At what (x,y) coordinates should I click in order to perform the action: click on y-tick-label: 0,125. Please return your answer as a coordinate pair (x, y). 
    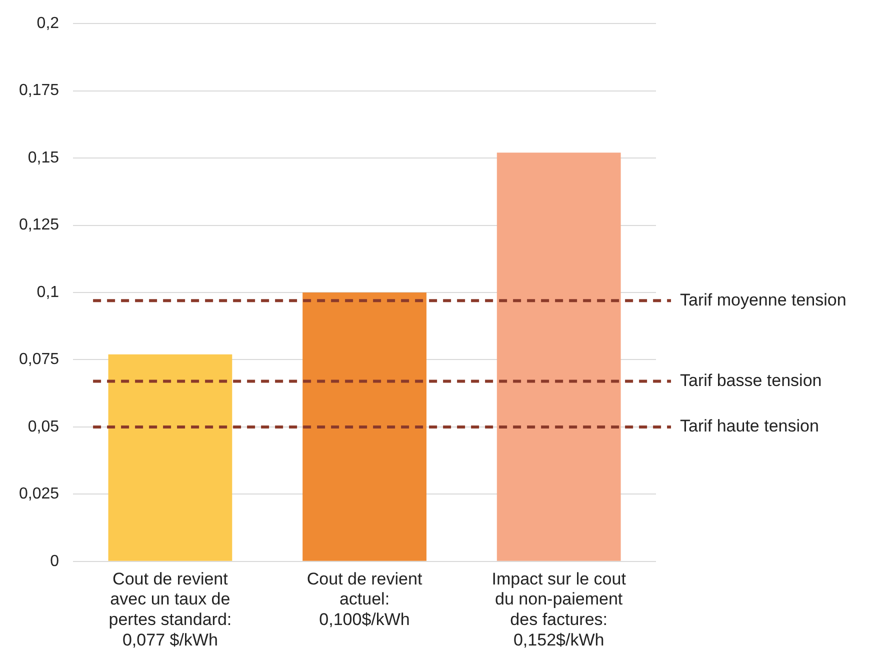
    Looking at the image, I should click on (39, 225).